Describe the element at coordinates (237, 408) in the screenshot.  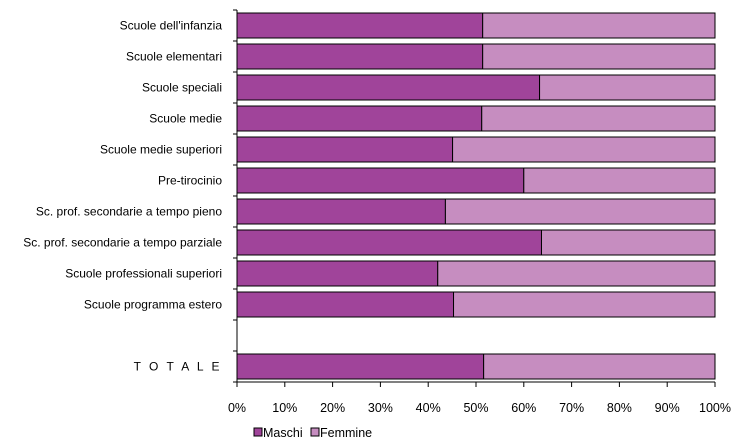
I see `x-tick-label: 0%` at that location.